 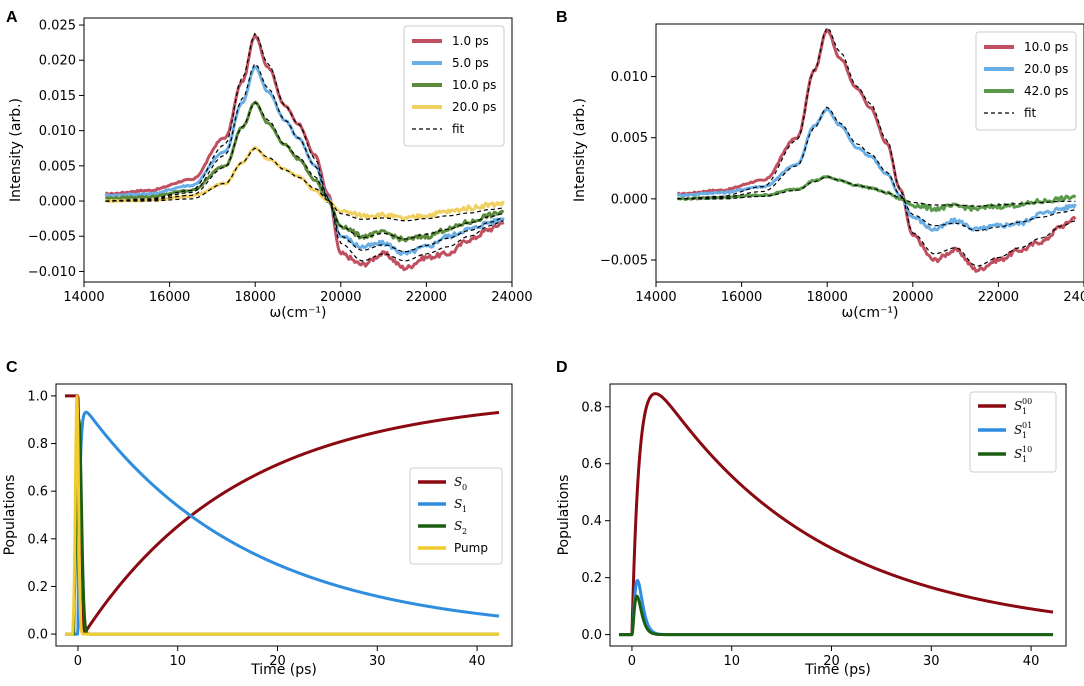 I want to click on series-line-10.0-ps, so click(x=877, y=150).